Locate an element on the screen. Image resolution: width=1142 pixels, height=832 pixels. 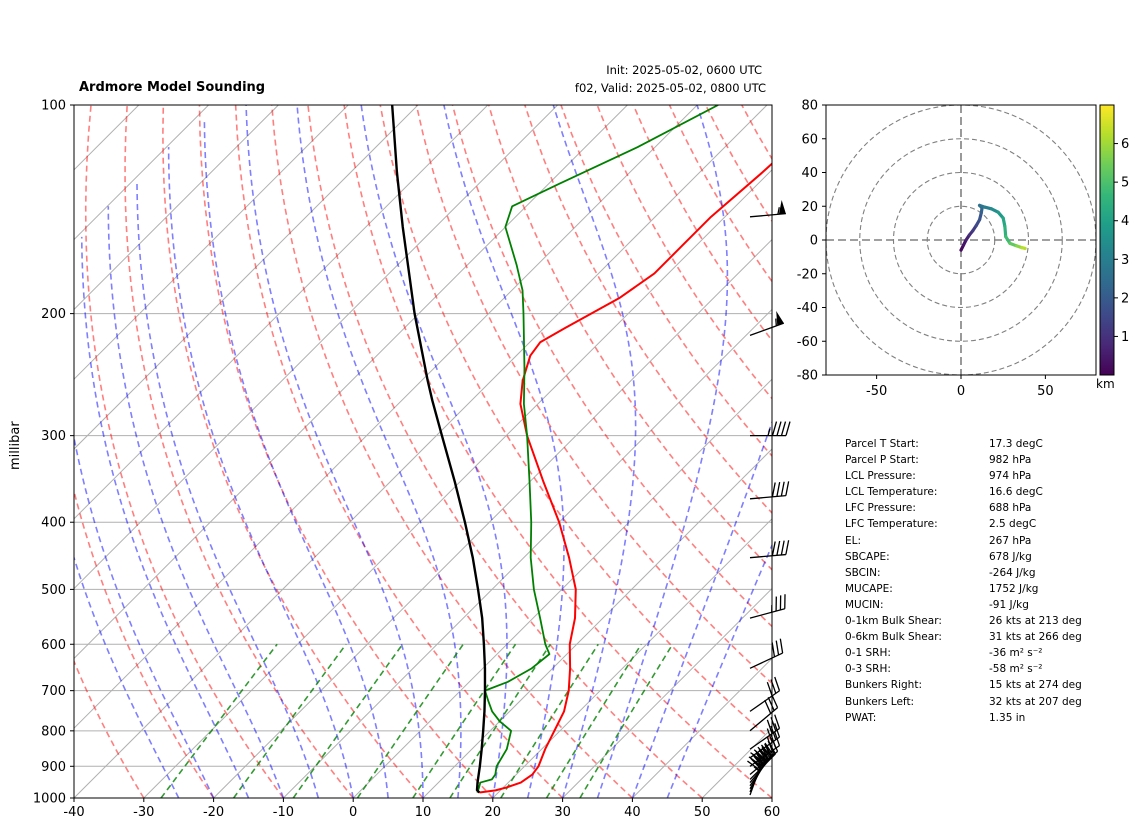
param-label: LFC Temperature: is located at coordinates (891, 524).